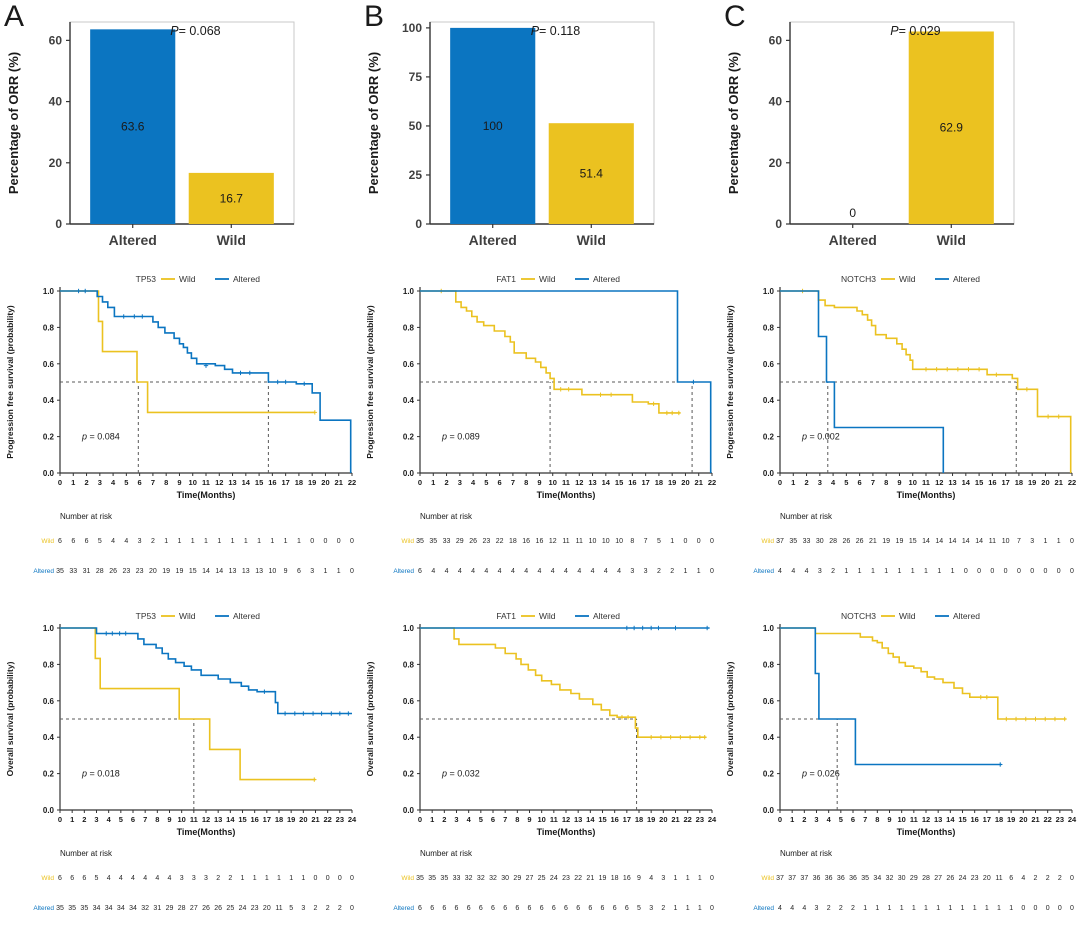  I want to click on y-tick-label: 40, so click(56, 102).